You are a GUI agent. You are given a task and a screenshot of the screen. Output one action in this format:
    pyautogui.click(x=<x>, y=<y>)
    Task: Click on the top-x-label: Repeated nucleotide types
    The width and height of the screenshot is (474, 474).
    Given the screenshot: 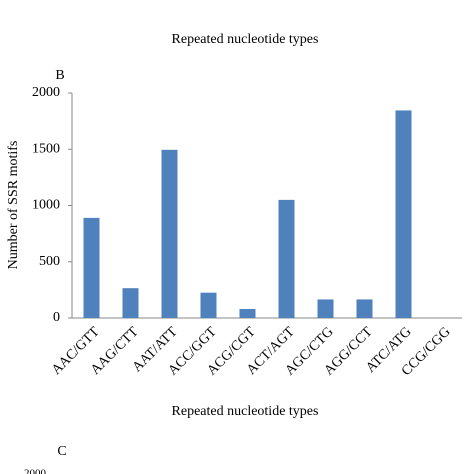 What is the action you would take?
    pyautogui.click(x=245, y=39)
    